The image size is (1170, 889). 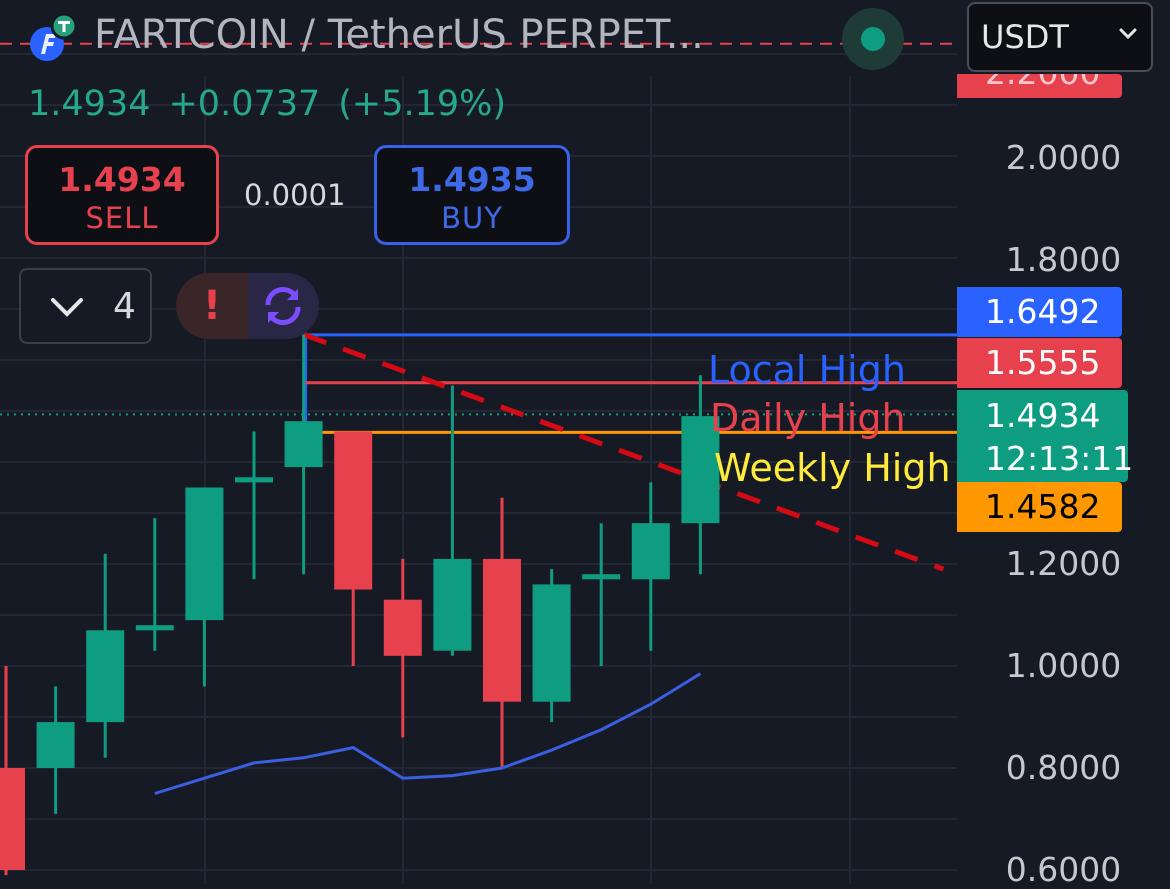 What do you see at coordinates (832, 468) in the screenshot?
I see `weekly-high-label: Weekly High` at bounding box center [832, 468].